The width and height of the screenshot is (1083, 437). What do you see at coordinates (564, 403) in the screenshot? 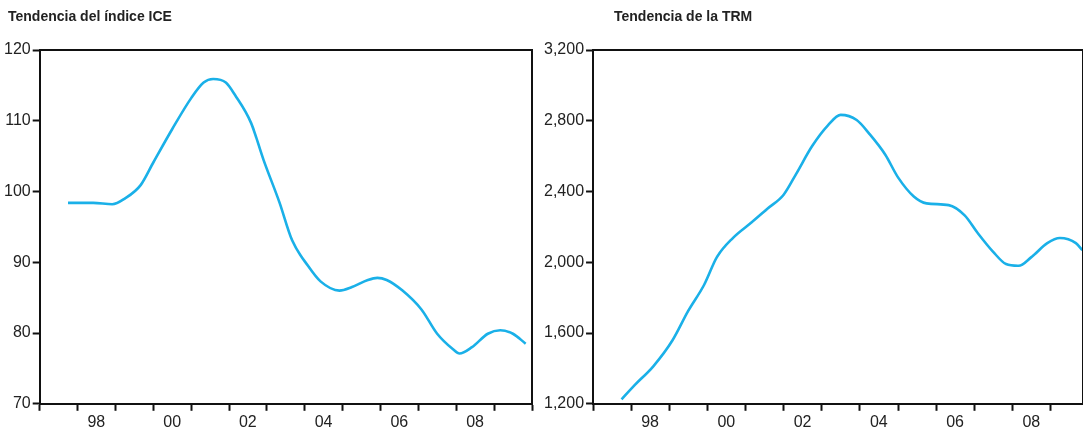
I see `y-tick-label: 1,200` at bounding box center [564, 403].